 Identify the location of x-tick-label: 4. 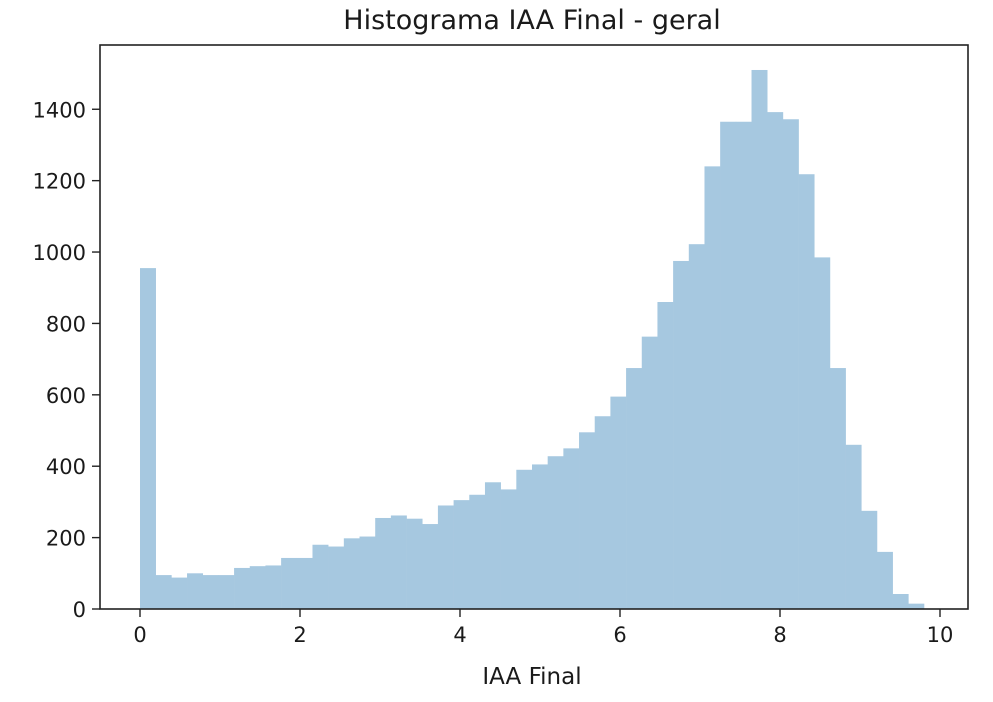
(459, 635).